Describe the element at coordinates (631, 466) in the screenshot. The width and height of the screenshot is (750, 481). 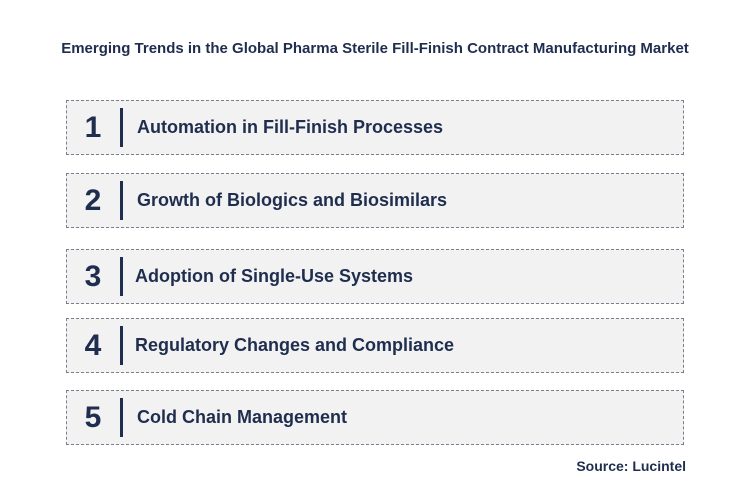
I see `source-note: Source: Lucintel` at that location.